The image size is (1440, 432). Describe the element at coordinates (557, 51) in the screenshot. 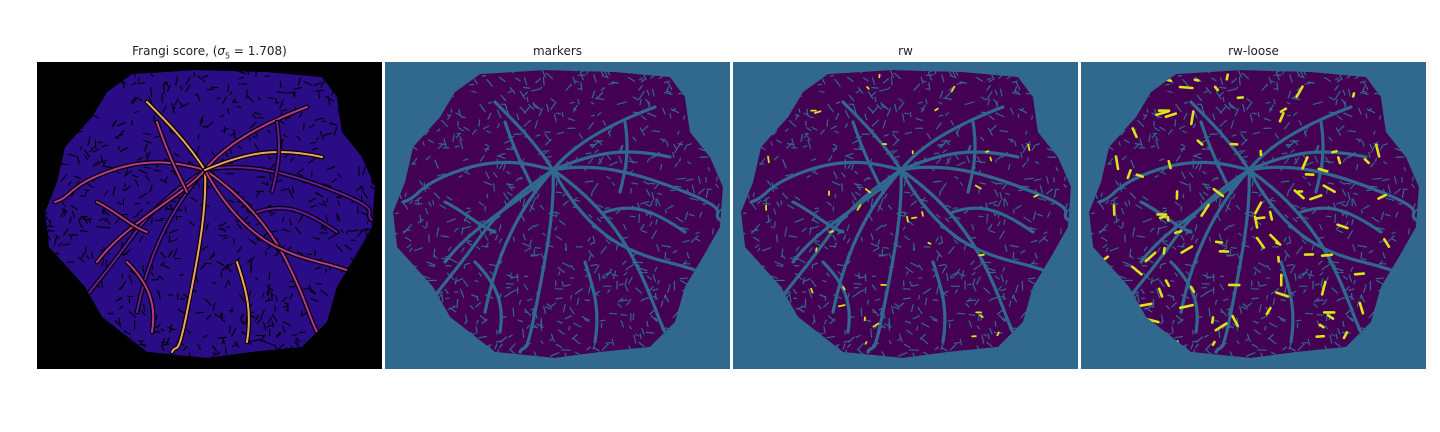

I see `markers-title: markers` at that location.